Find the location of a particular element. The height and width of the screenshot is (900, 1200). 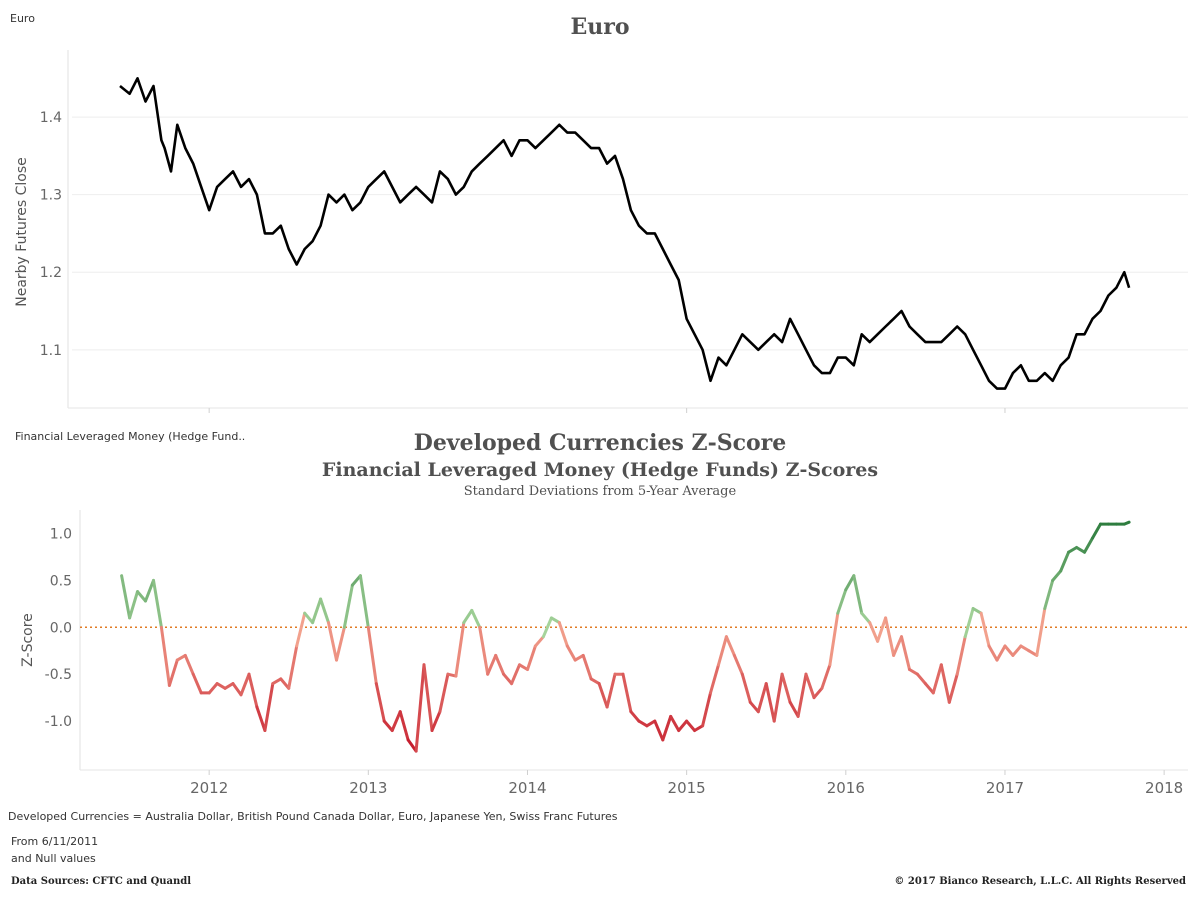

zscore-y-tick-label: 0.0 is located at coordinates (61, 628).